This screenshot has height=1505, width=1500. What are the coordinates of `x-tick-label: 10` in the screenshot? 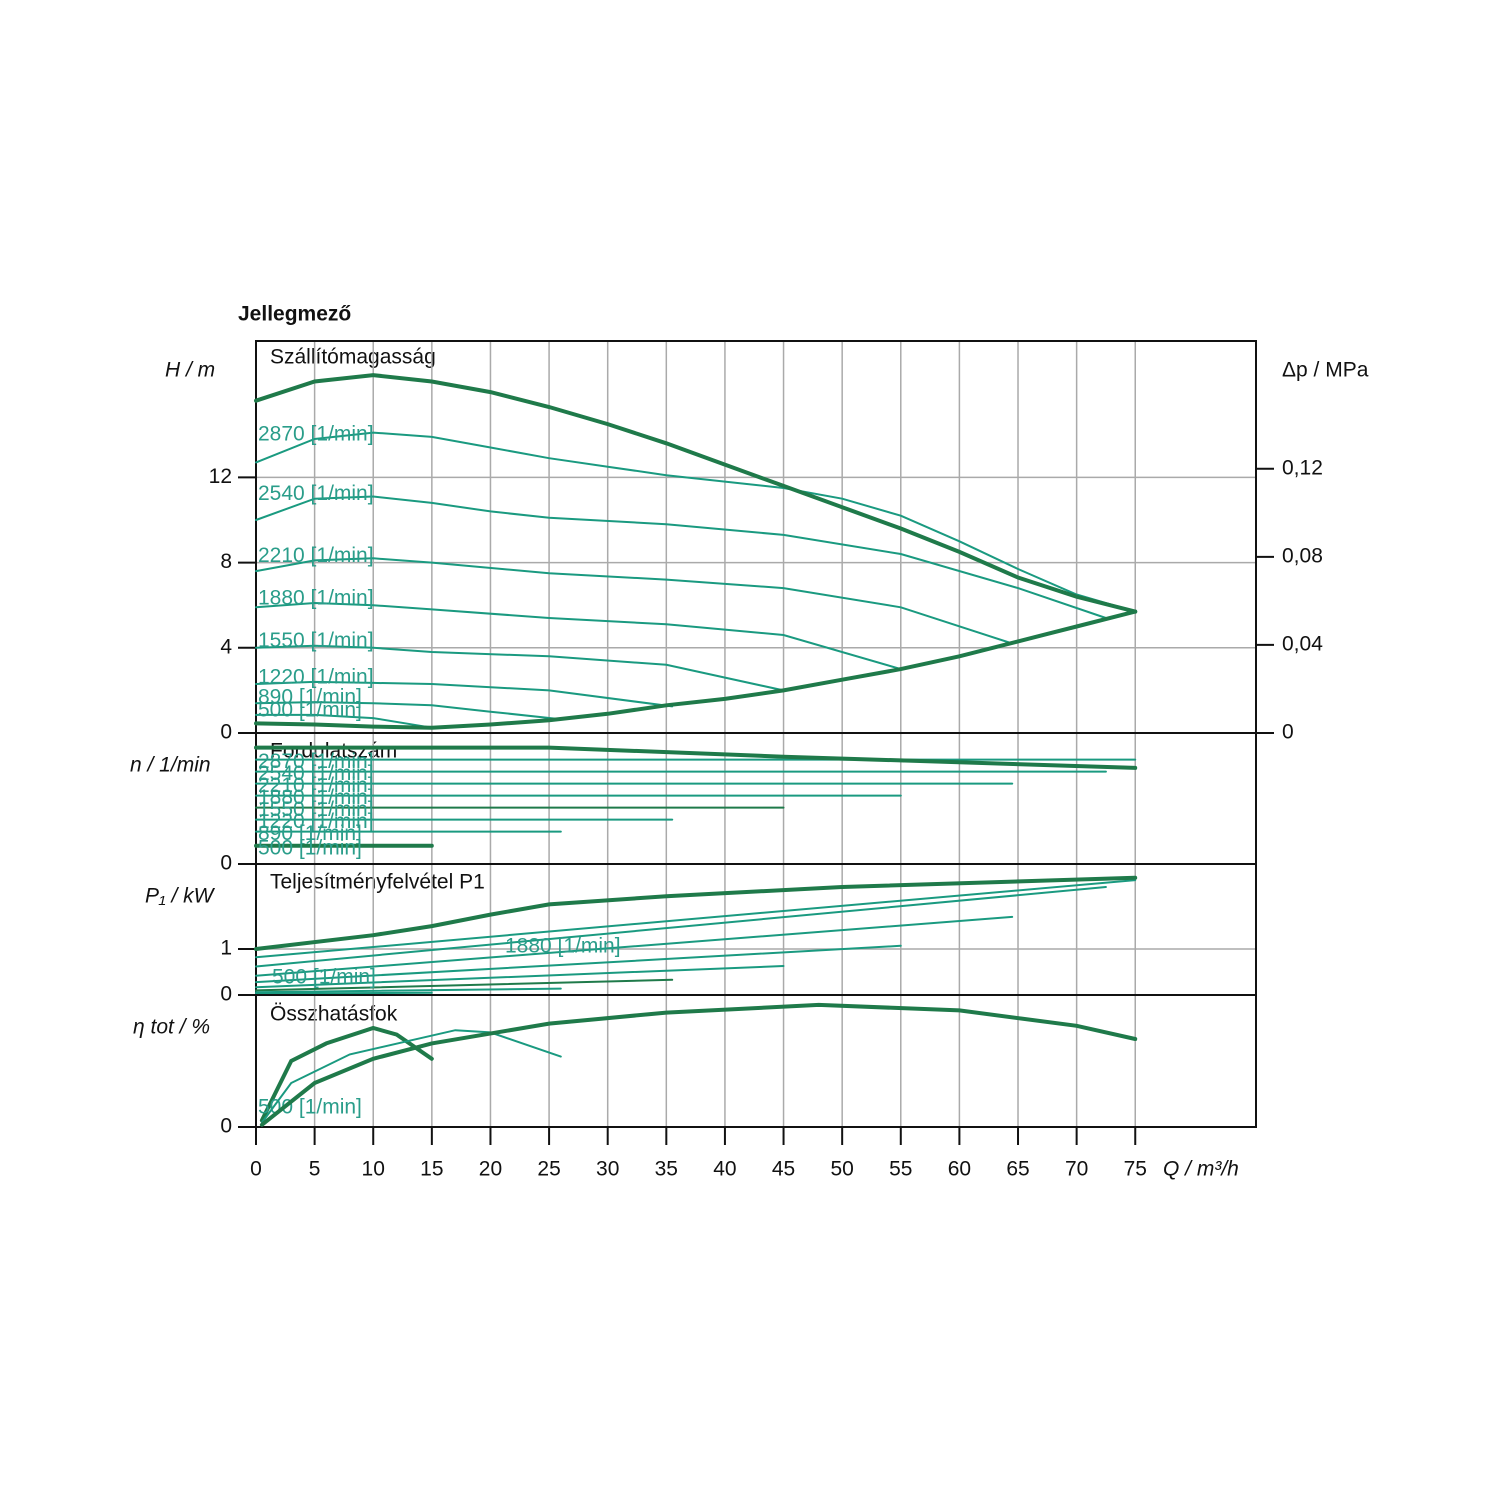 It's located at (373, 1169).